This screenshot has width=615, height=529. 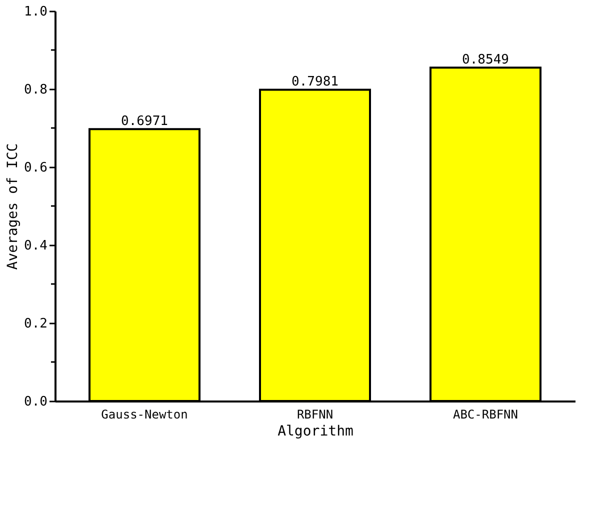 What do you see at coordinates (485, 60) in the screenshot?
I see `data-label: 0.8549` at bounding box center [485, 60].